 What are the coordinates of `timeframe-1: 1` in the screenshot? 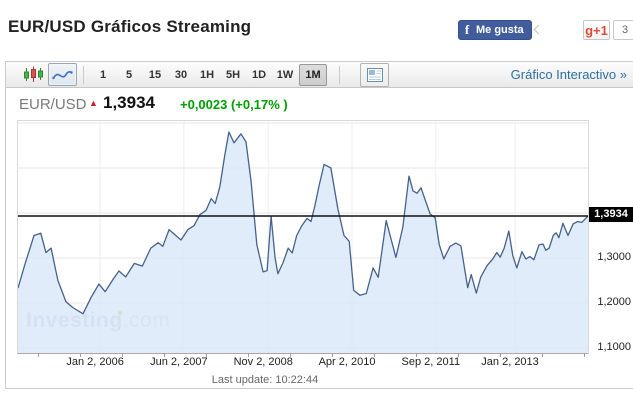 It's located at (103, 74).